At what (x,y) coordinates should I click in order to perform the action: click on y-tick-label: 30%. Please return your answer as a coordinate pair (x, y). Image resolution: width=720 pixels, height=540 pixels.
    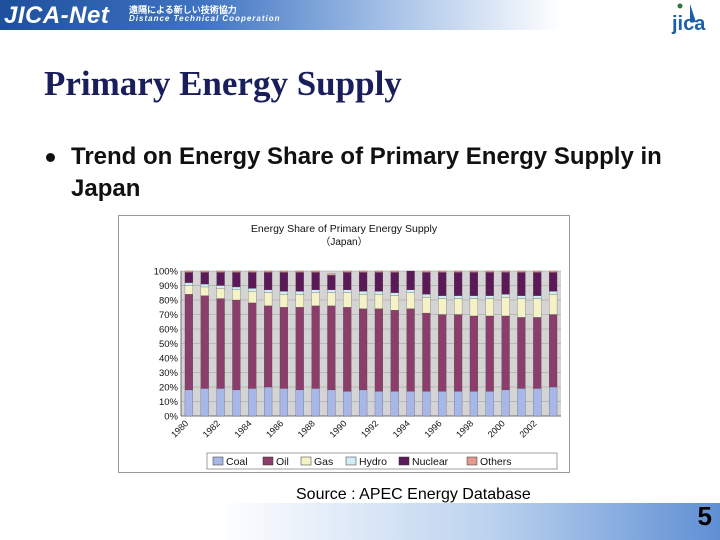
    Looking at the image, I should click on (169, 373).